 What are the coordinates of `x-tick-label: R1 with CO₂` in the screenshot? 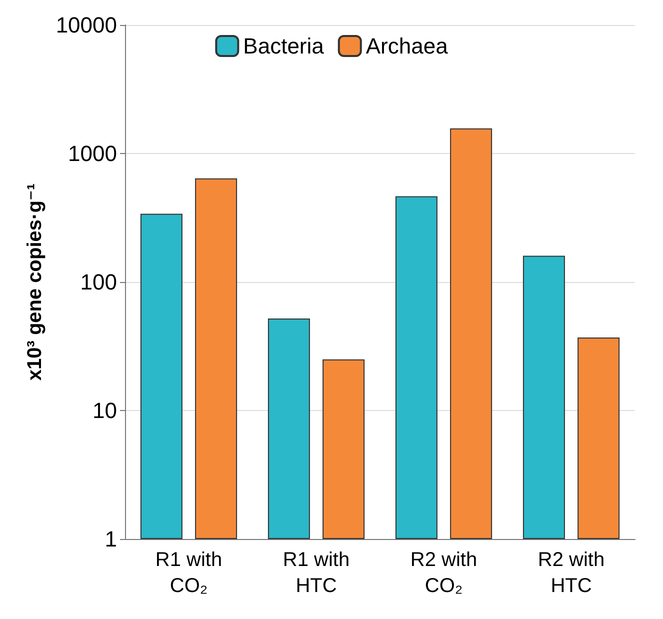 It's located at (188, 573).